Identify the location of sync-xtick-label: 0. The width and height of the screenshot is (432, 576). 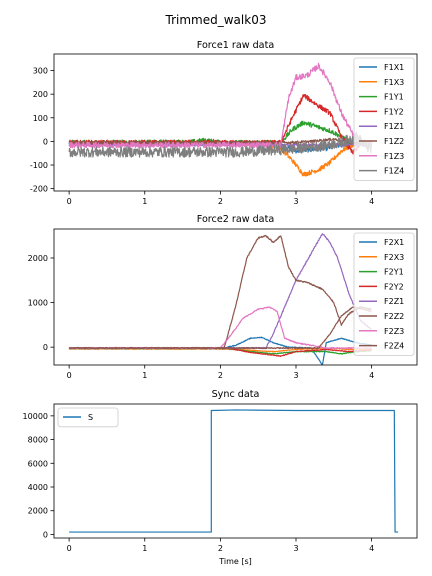
(69, 548).